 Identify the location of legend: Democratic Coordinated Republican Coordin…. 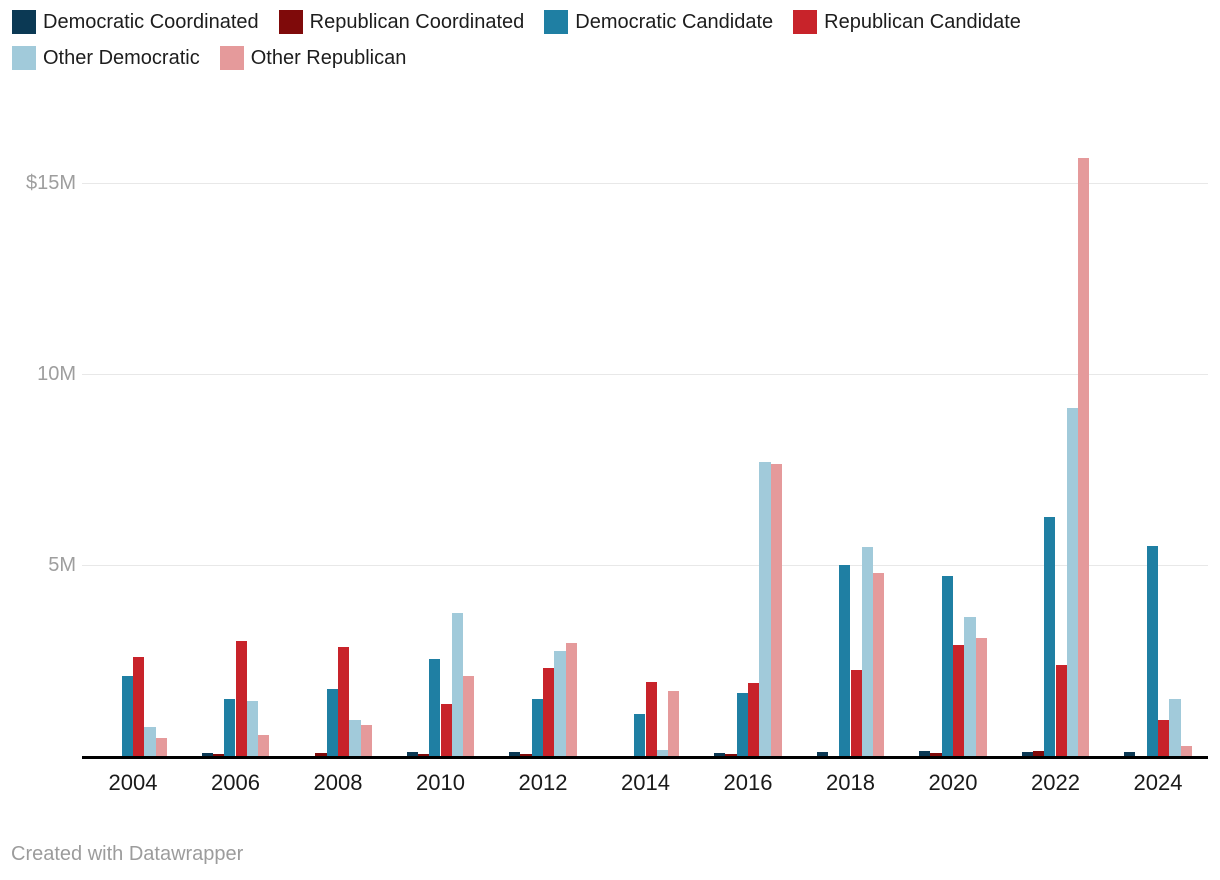
(612, 40).